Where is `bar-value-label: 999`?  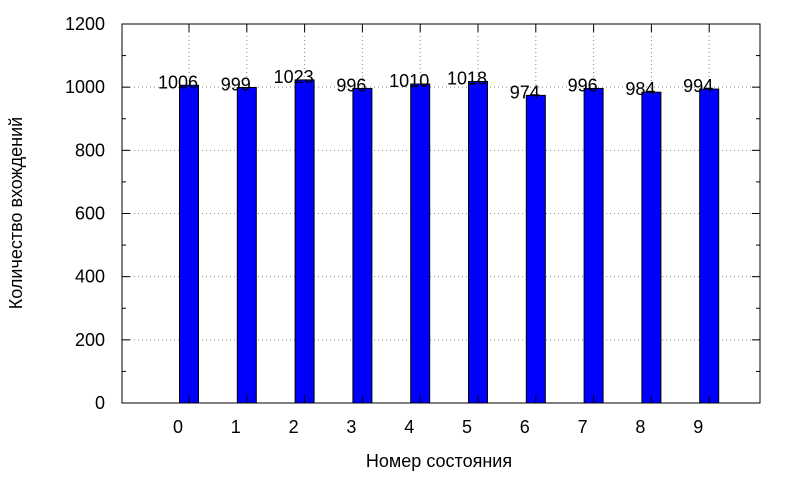
bar-value-label: 999 is located at coordinates (236, 84).